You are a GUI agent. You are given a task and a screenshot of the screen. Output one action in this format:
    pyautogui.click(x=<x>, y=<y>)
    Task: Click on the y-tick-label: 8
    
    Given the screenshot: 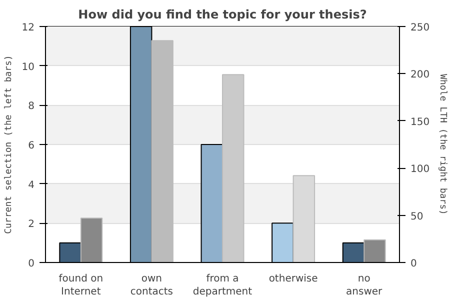 What is the action you would take?
    pyautogui.click(x=31, y=106)
    